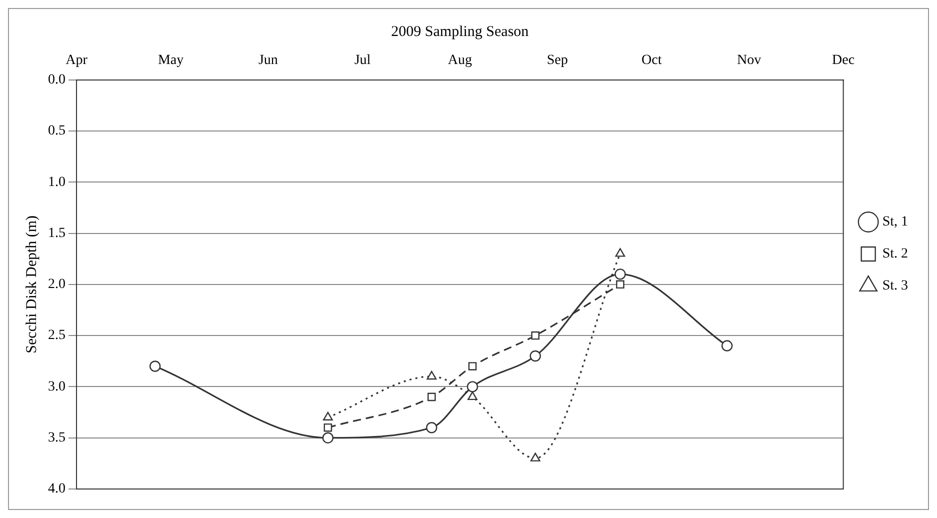  I want to click on x-tick-label: Oct, so click(652, 60).